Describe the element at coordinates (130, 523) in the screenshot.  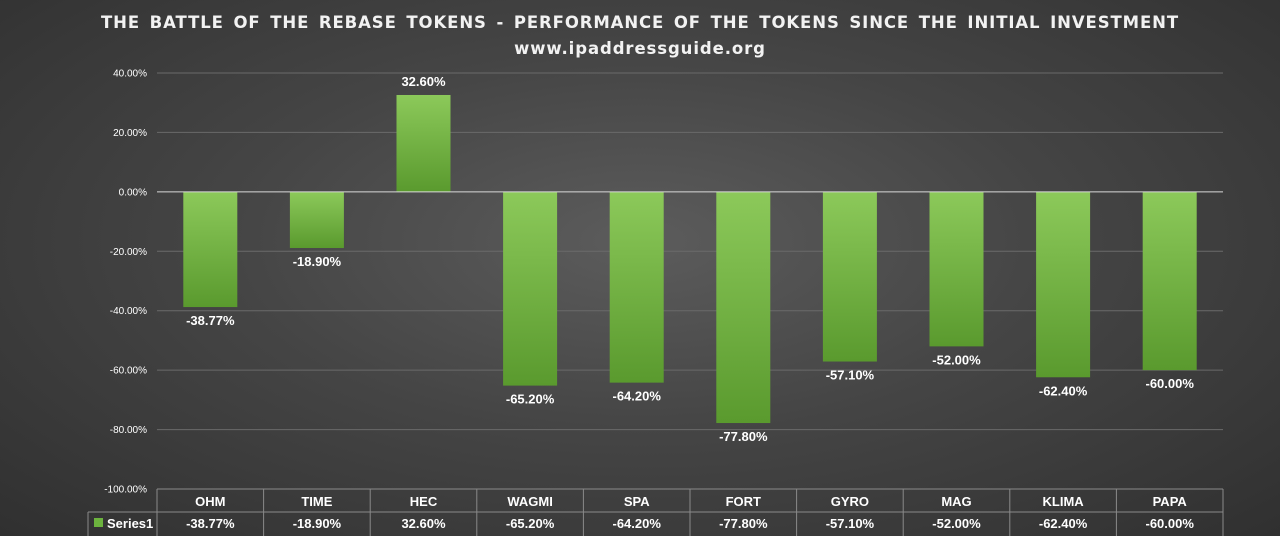
I see `legend-series-name: Series1` at that location.